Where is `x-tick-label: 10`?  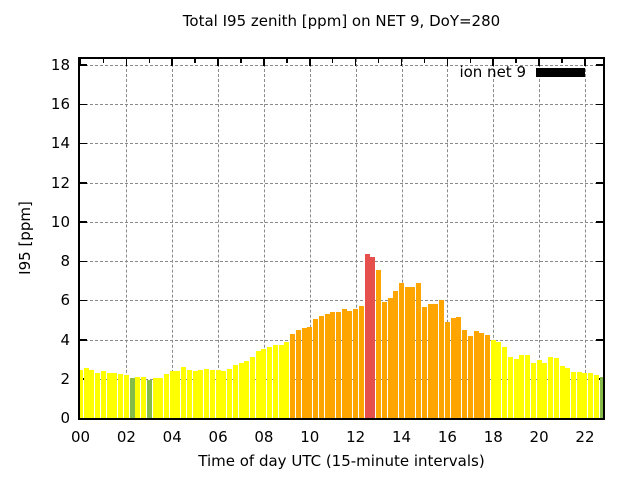 x-tick-label: 10 is located at coordinates (310, 437).